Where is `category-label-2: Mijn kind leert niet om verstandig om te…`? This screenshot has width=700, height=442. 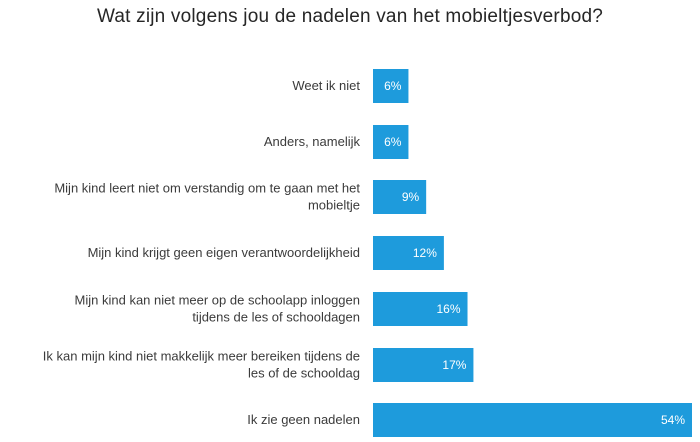 category-label-2: Mijn kind leert niet om verstandig om te… is located at coordinates (207, 197).